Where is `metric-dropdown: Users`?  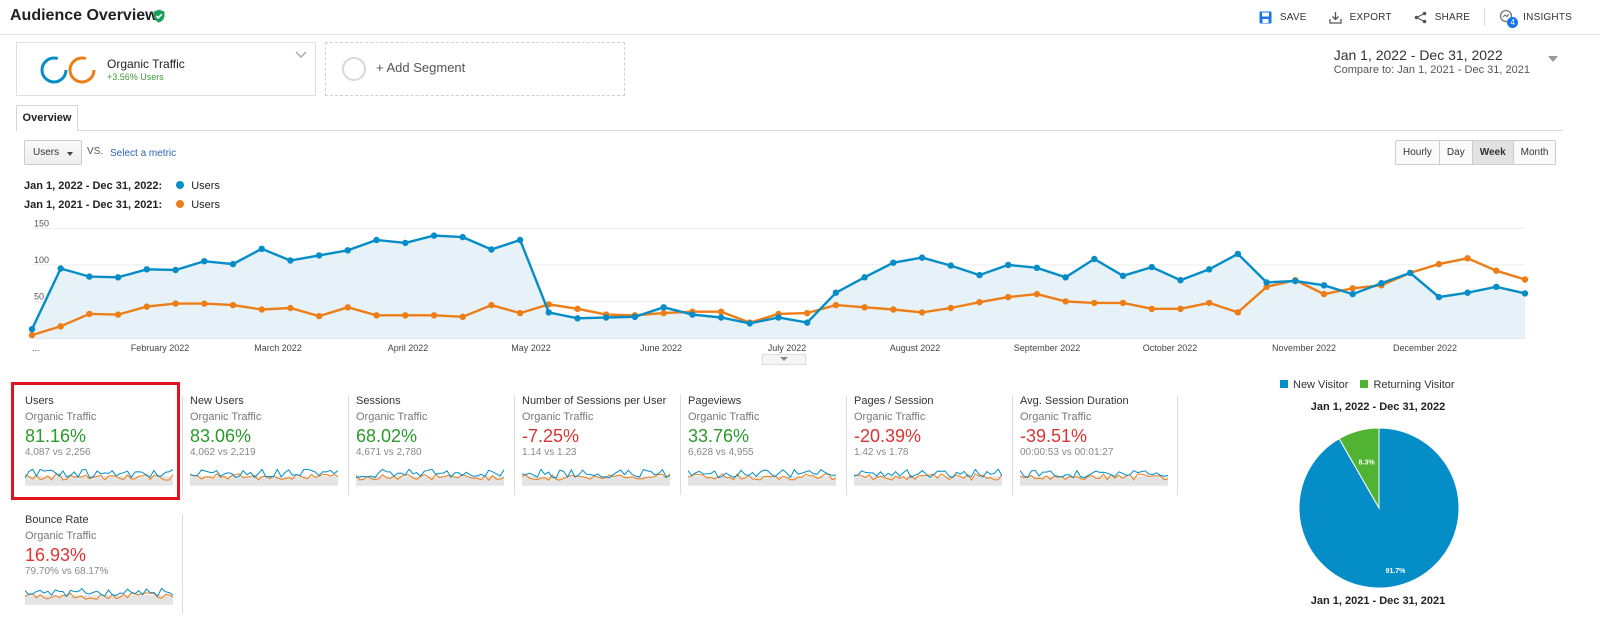 metric-dropdown: Users is located at coordinates (53, 152).